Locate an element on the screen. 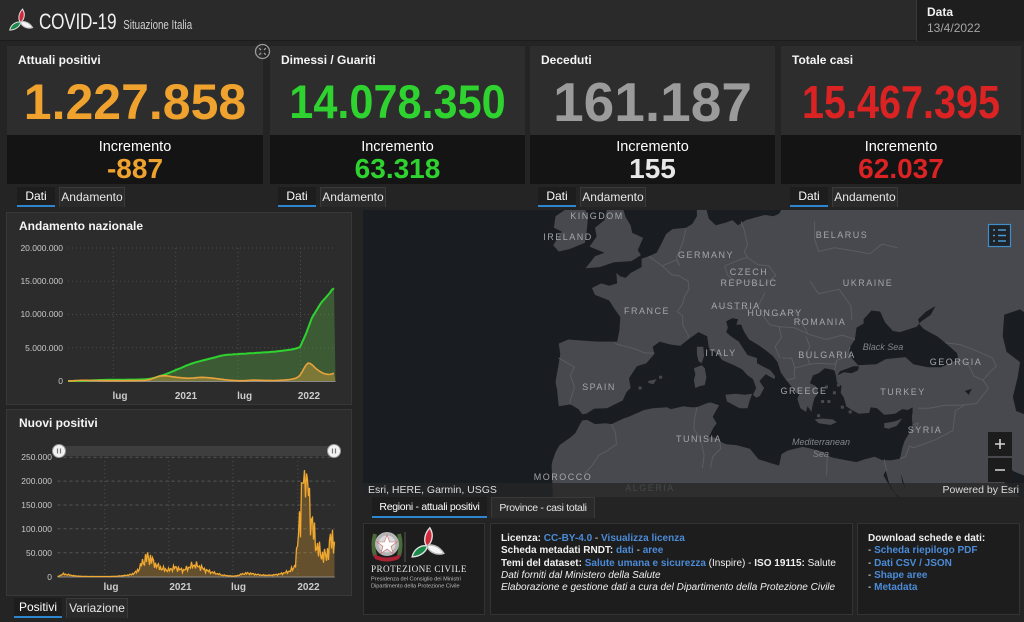  svg-text: HUNGARY is located at coordinates (774, 313).